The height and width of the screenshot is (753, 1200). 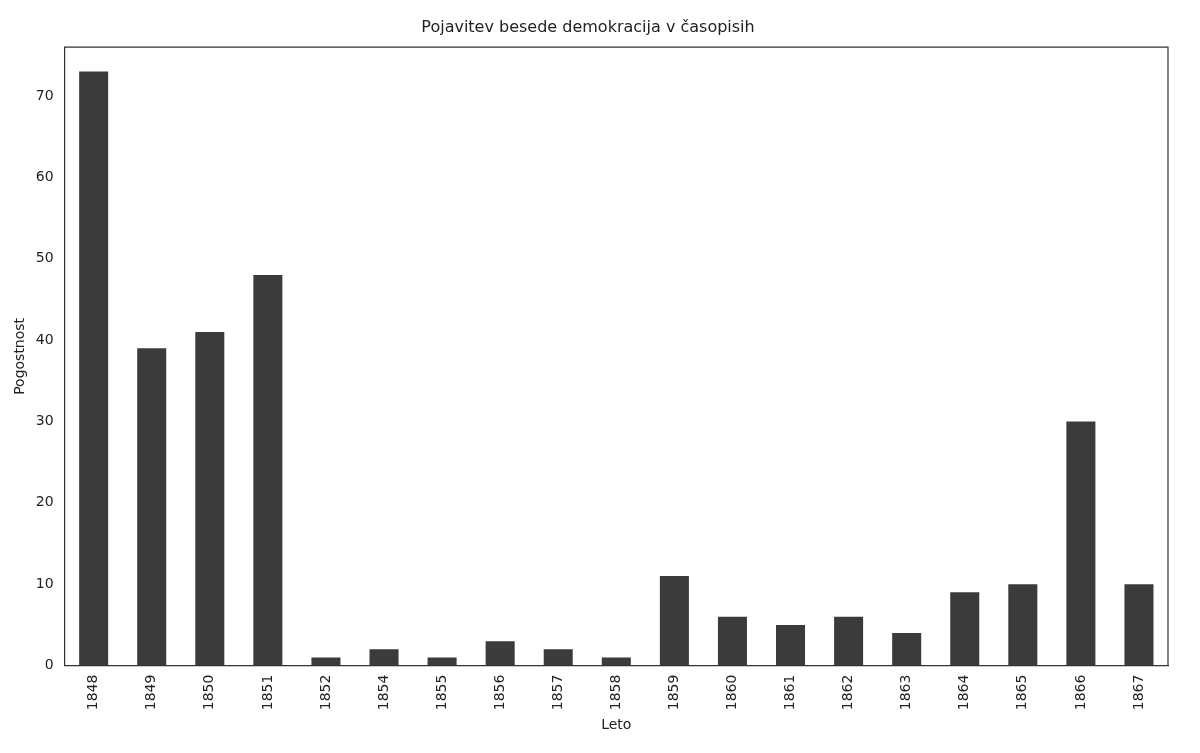 What do you see at coordinates (19, 356) in the screenshot?
I see `y-axis-title: Pogostnost` at bounding box center [19, 356].